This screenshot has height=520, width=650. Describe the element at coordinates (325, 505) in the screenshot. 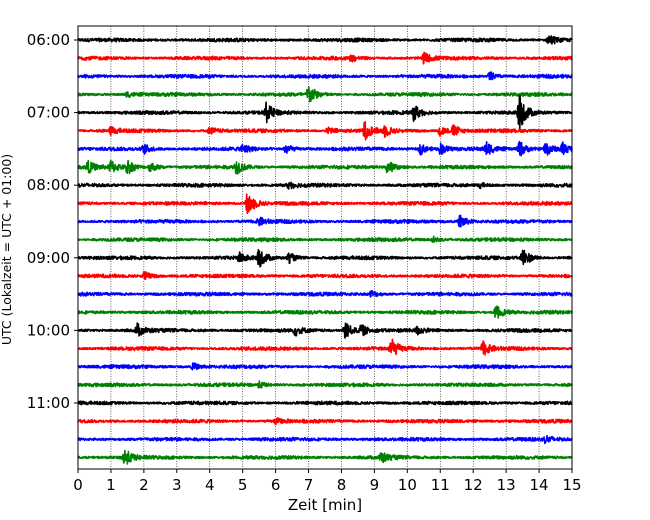

I see `x-axis-label: Zeit [min]` at that location.